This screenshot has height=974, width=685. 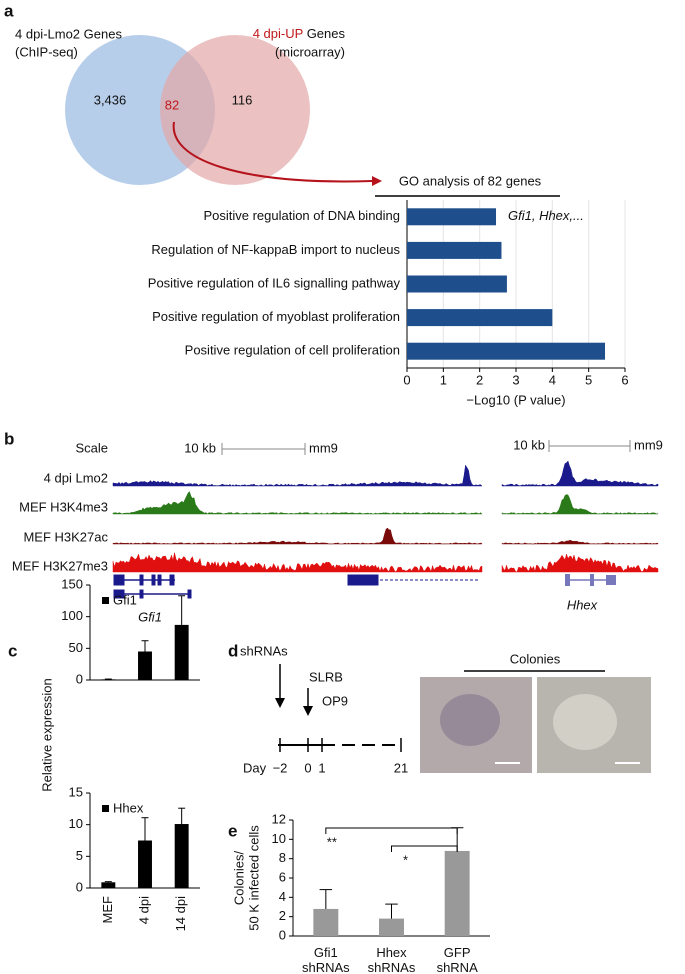 What do you see at coordinates (233, 650) in the screenshot?
I see `panel-label: d` at bounding box center [233, 650].